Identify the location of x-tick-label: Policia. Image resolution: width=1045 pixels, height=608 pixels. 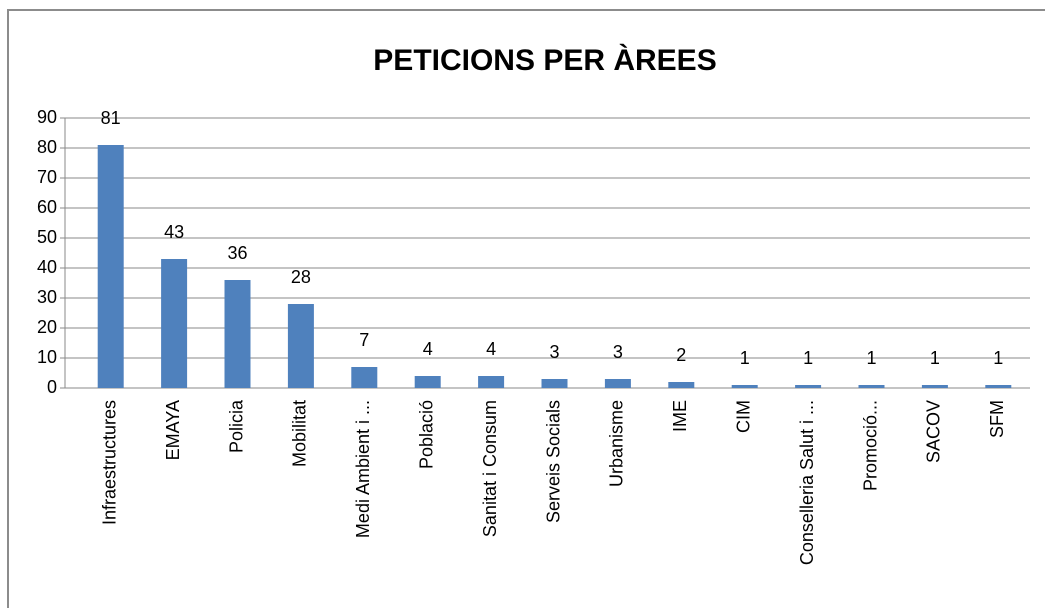
(236, 426).